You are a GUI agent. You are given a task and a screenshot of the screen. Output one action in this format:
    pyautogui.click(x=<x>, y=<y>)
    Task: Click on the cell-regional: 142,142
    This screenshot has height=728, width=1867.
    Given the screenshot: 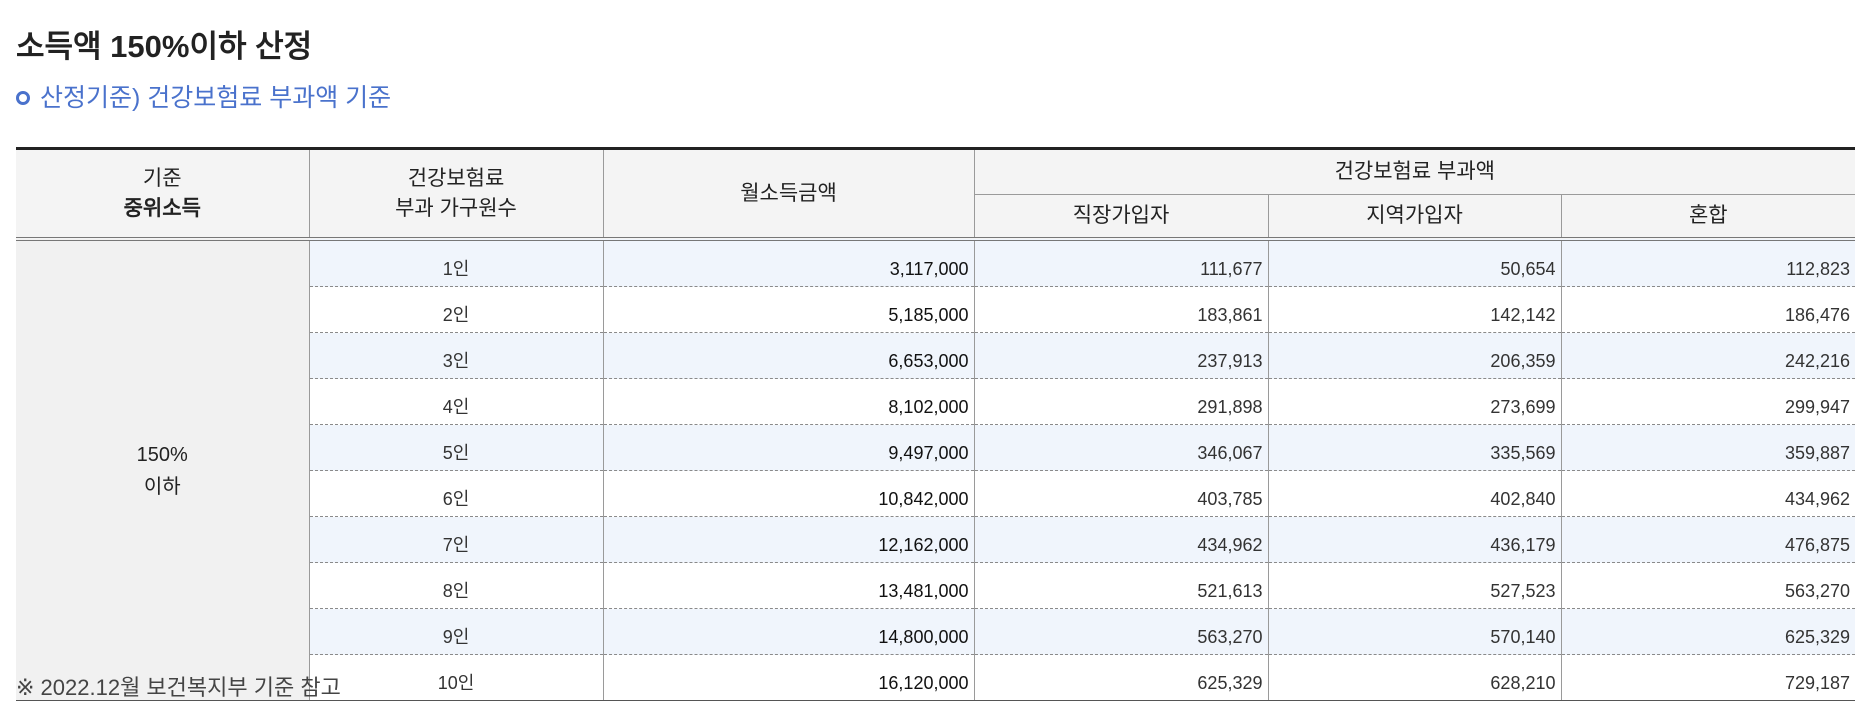 What is the action you would take?
    pyautogui.click(x=1414, y=309)
    